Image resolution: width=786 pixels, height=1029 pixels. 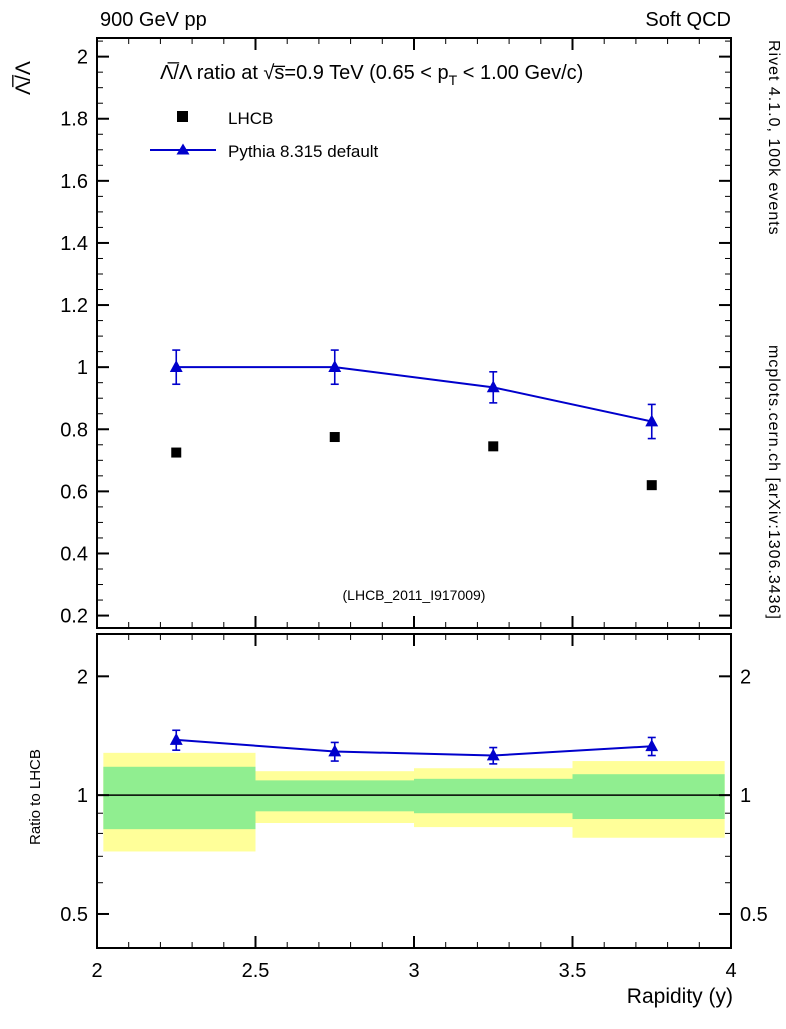 What do you see at coordinates (23, 78) in the screenshot?
I see `main-y-axis-title: Λ̅/Λ` at bounding box center [23, 78].